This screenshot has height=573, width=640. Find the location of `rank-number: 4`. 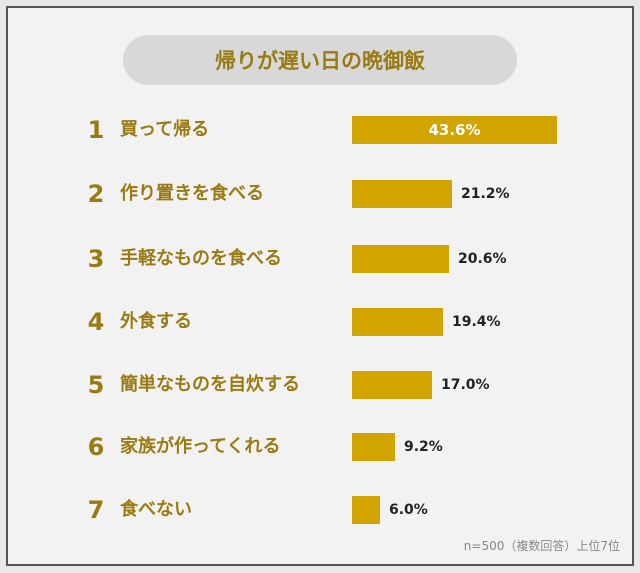

rank-number: 4 is located at coordinates (96, 322).